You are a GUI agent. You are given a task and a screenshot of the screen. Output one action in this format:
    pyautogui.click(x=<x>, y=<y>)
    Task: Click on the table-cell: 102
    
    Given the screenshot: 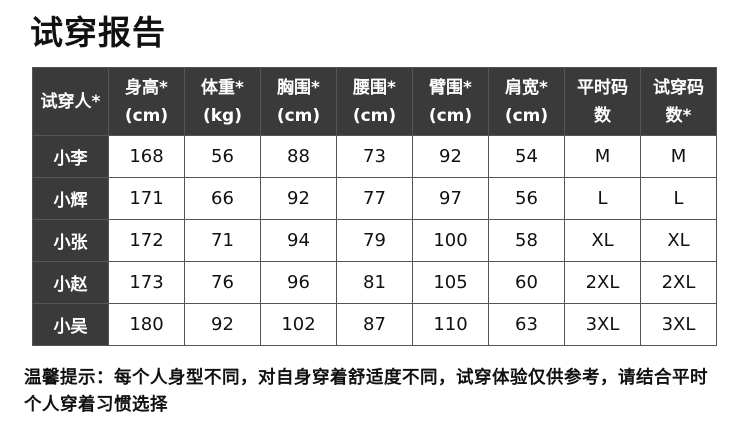 What is the action you would take?
    pyautogui.click(x=298, y=324)
    